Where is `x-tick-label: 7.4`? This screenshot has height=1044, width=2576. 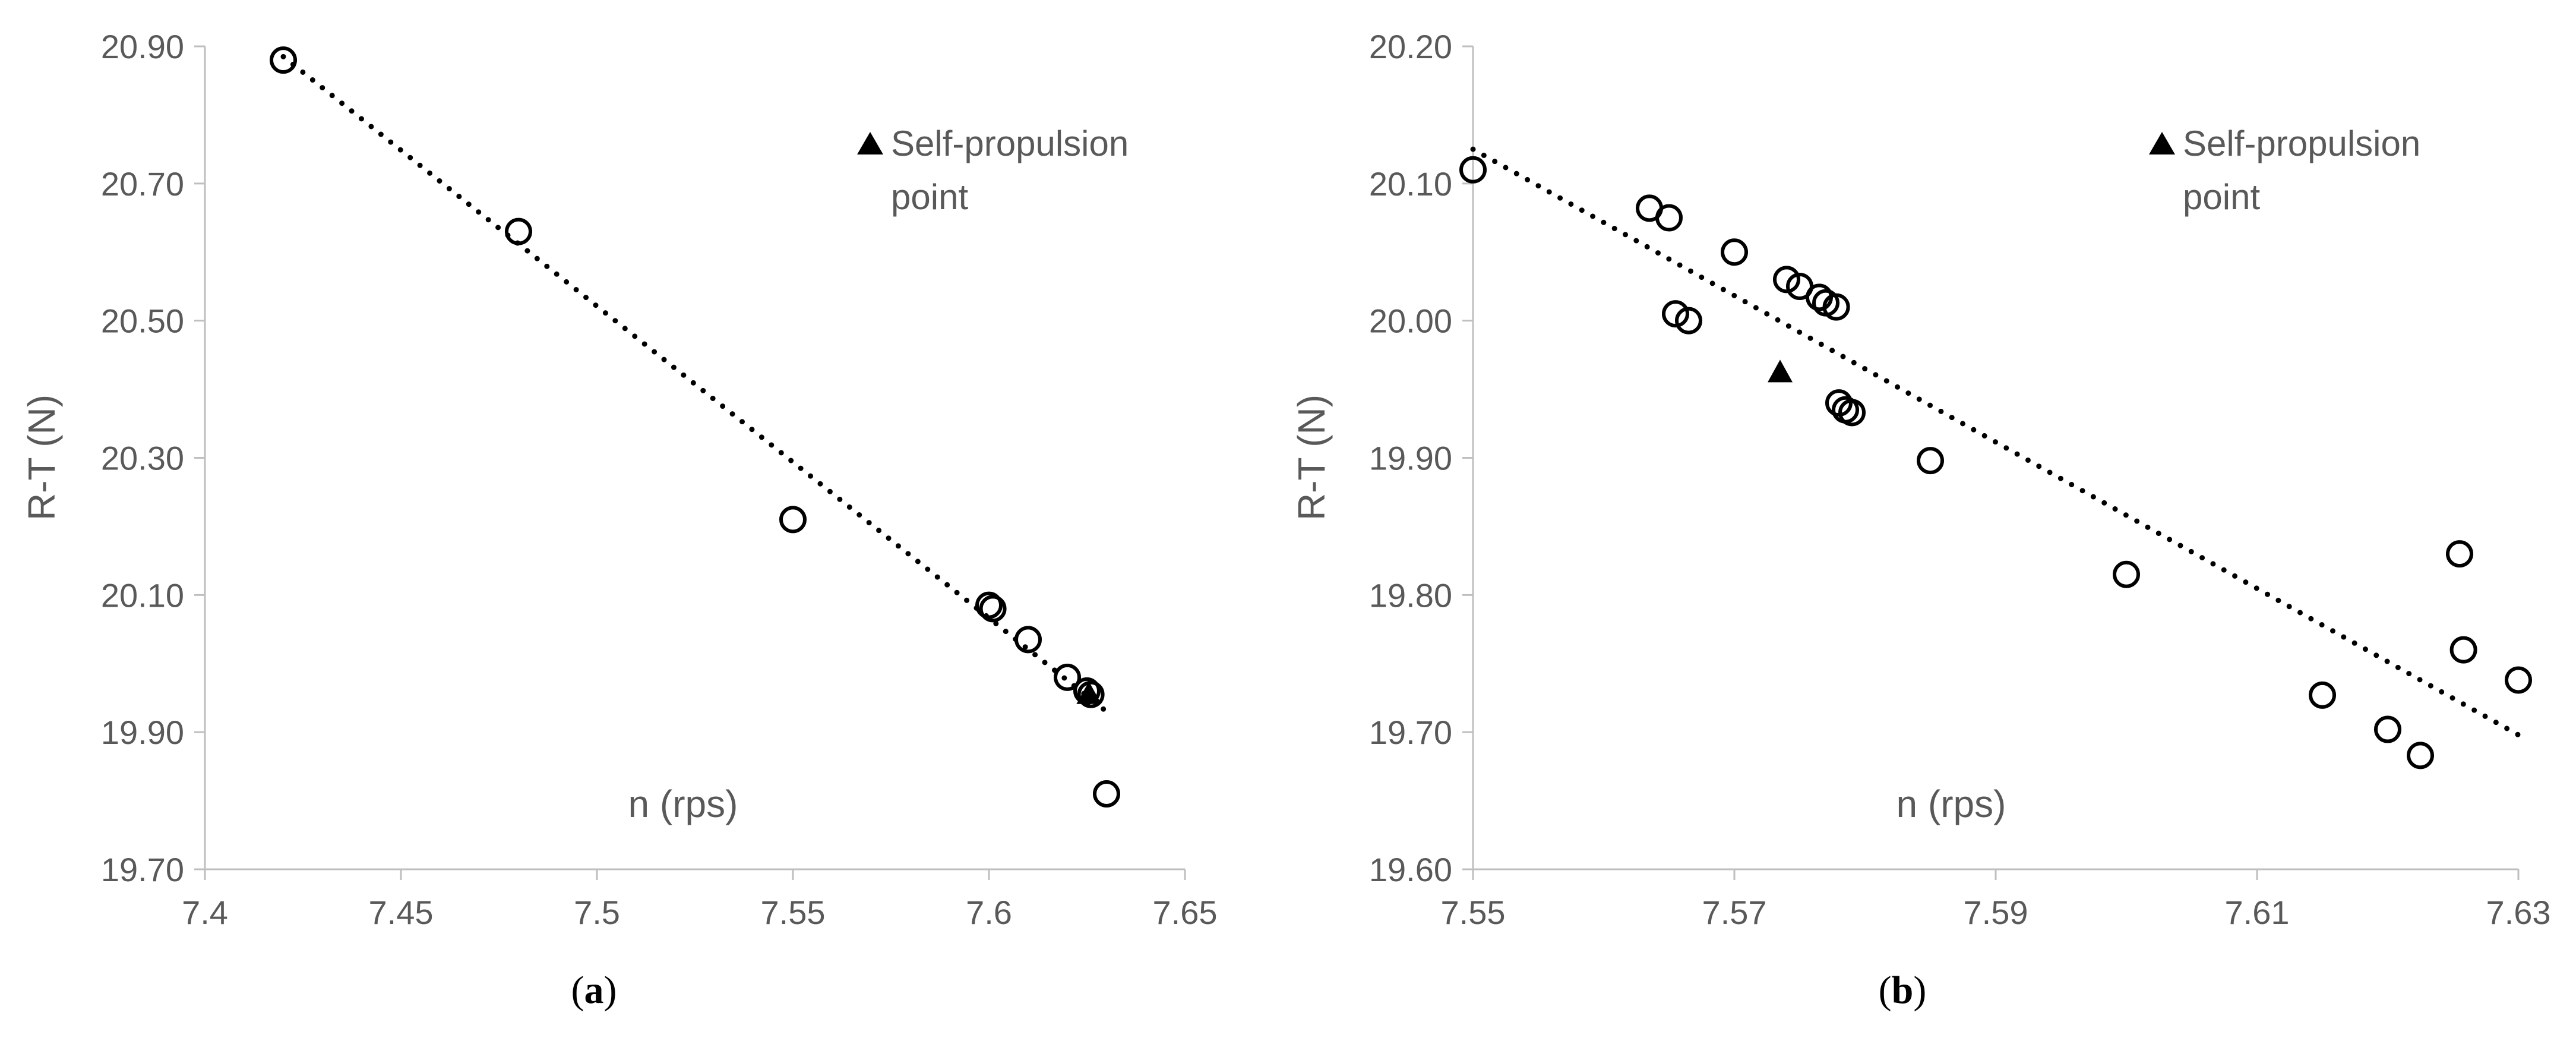 x-tick-label: 7.4 is located at coordinates (205, 912).